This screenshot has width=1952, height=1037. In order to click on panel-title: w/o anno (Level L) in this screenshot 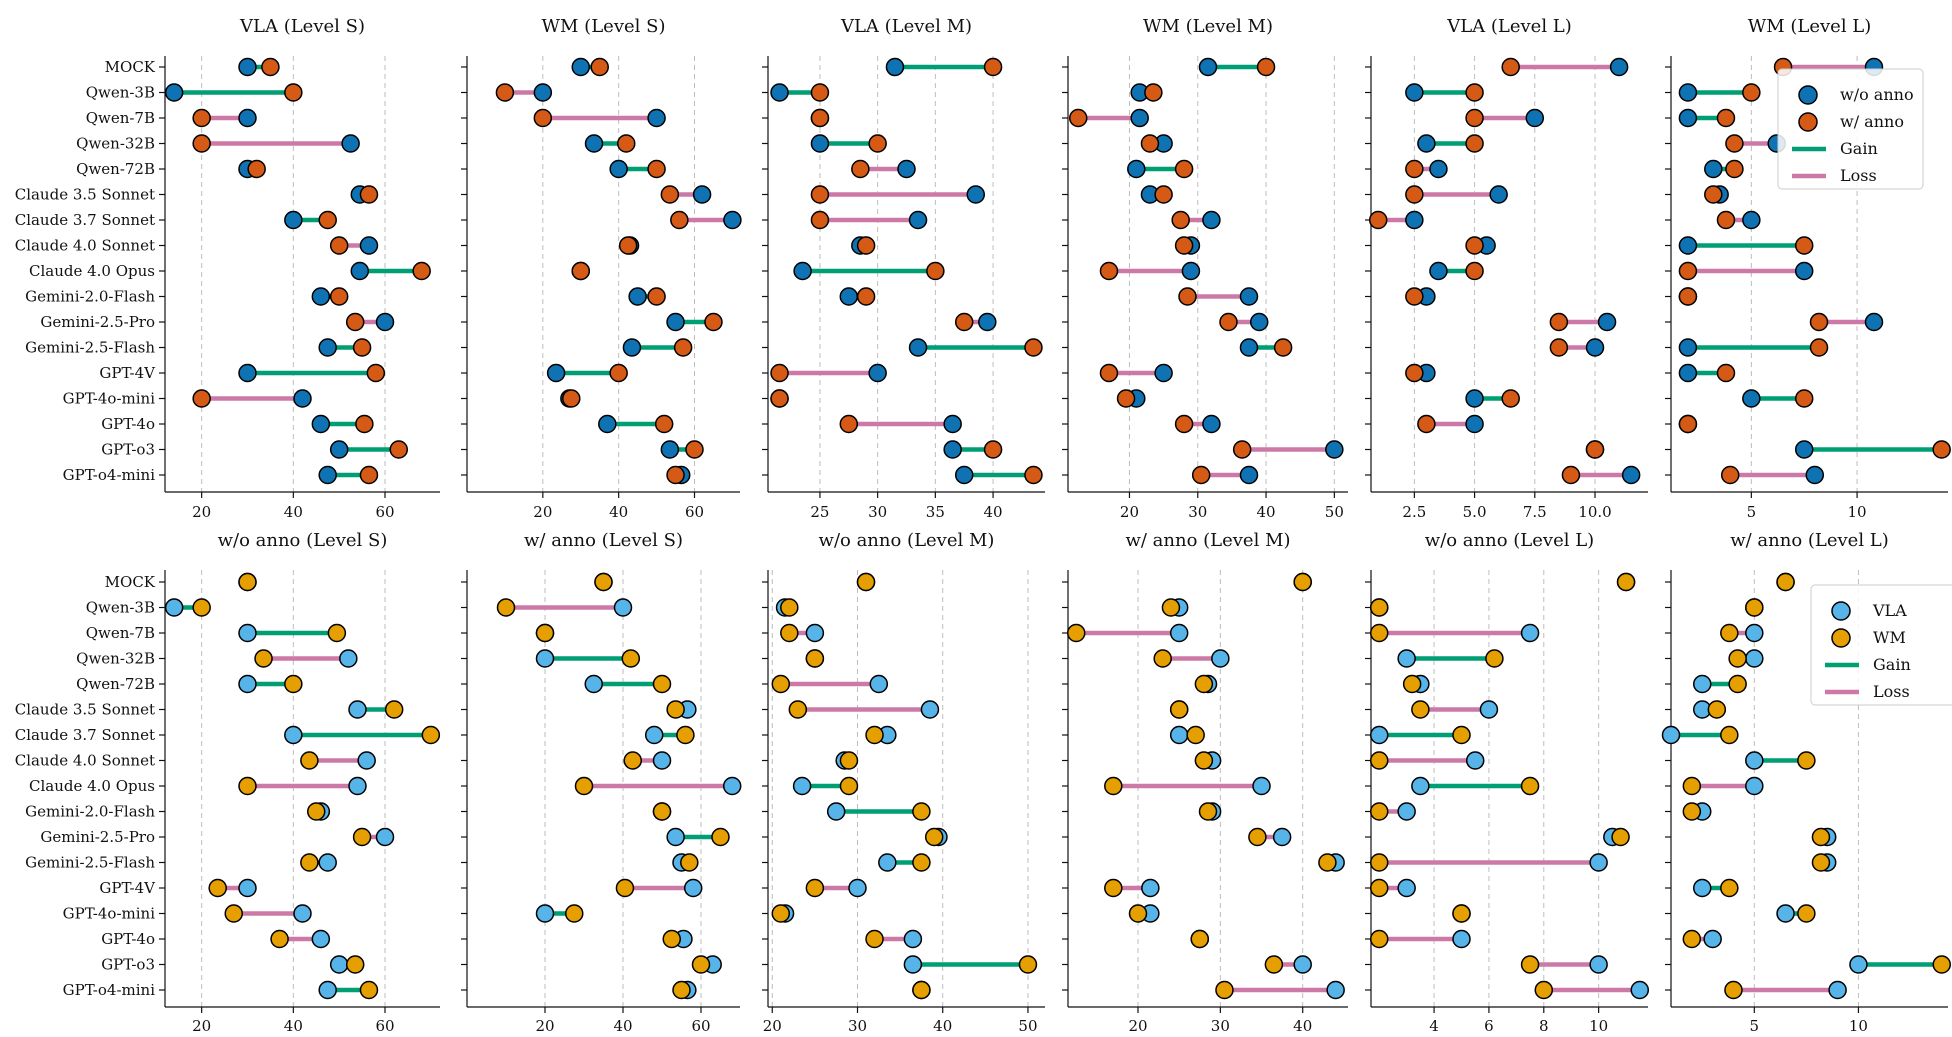, I will do `click(1509, 540)`.